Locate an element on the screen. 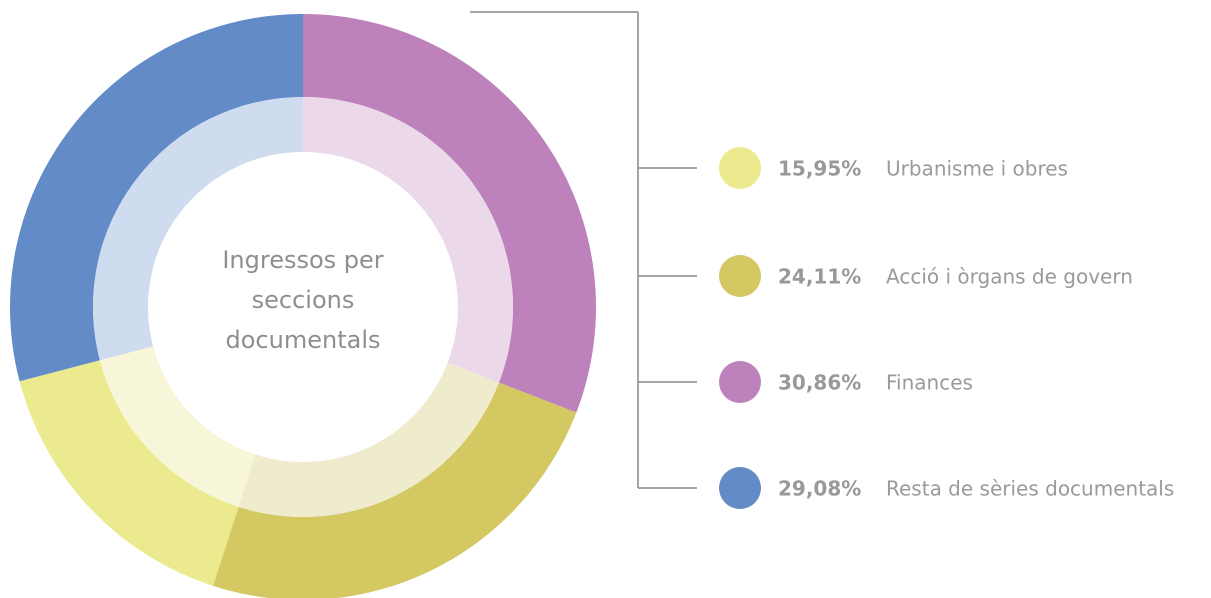 This screenshot has height=598, width=1211. legend-label: Resta de sèries documentals is located at coordinates (1030, 489).